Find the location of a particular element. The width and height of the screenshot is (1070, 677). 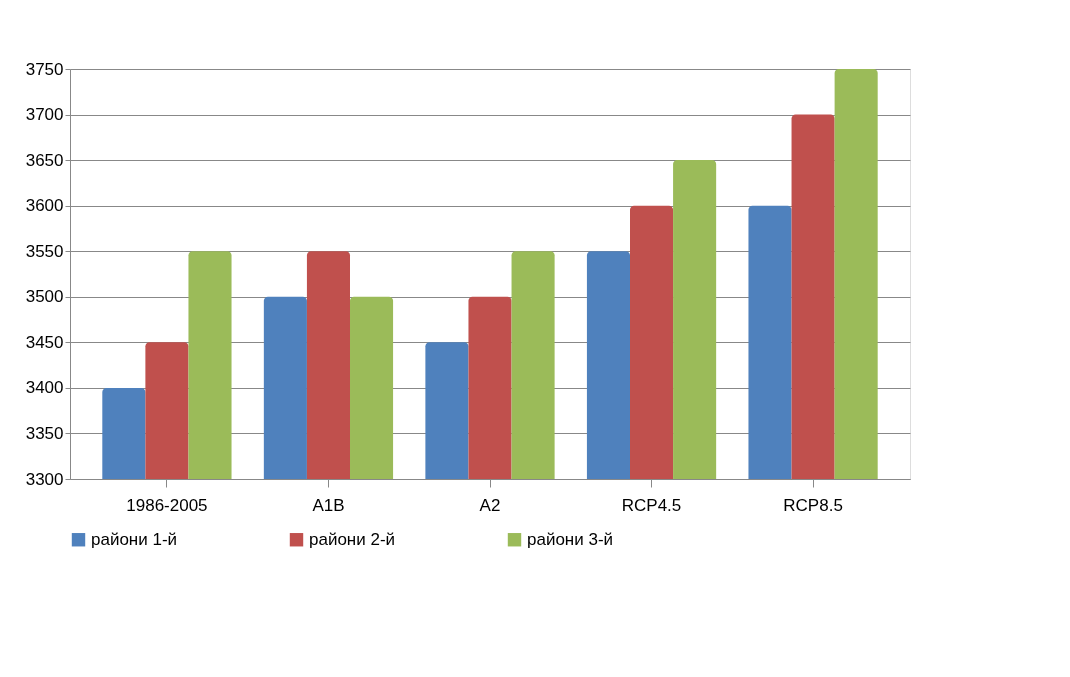

legend-label: райони 3-й is located at coordinates (570, 539).